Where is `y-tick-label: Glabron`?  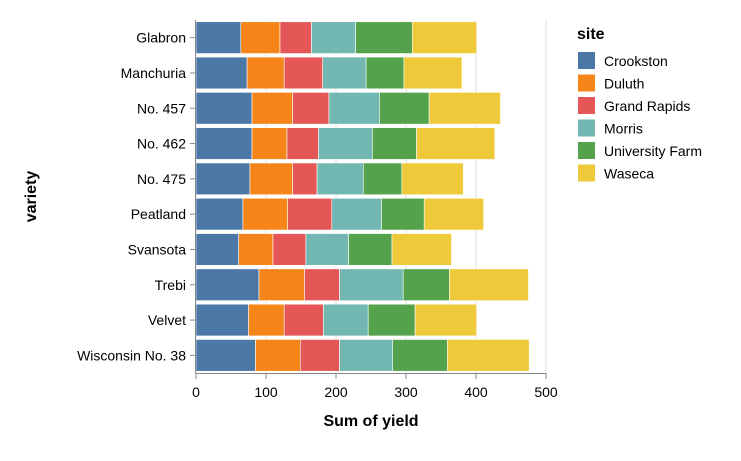
y-tick-label: Glabron is located at coordinates (161, 38).